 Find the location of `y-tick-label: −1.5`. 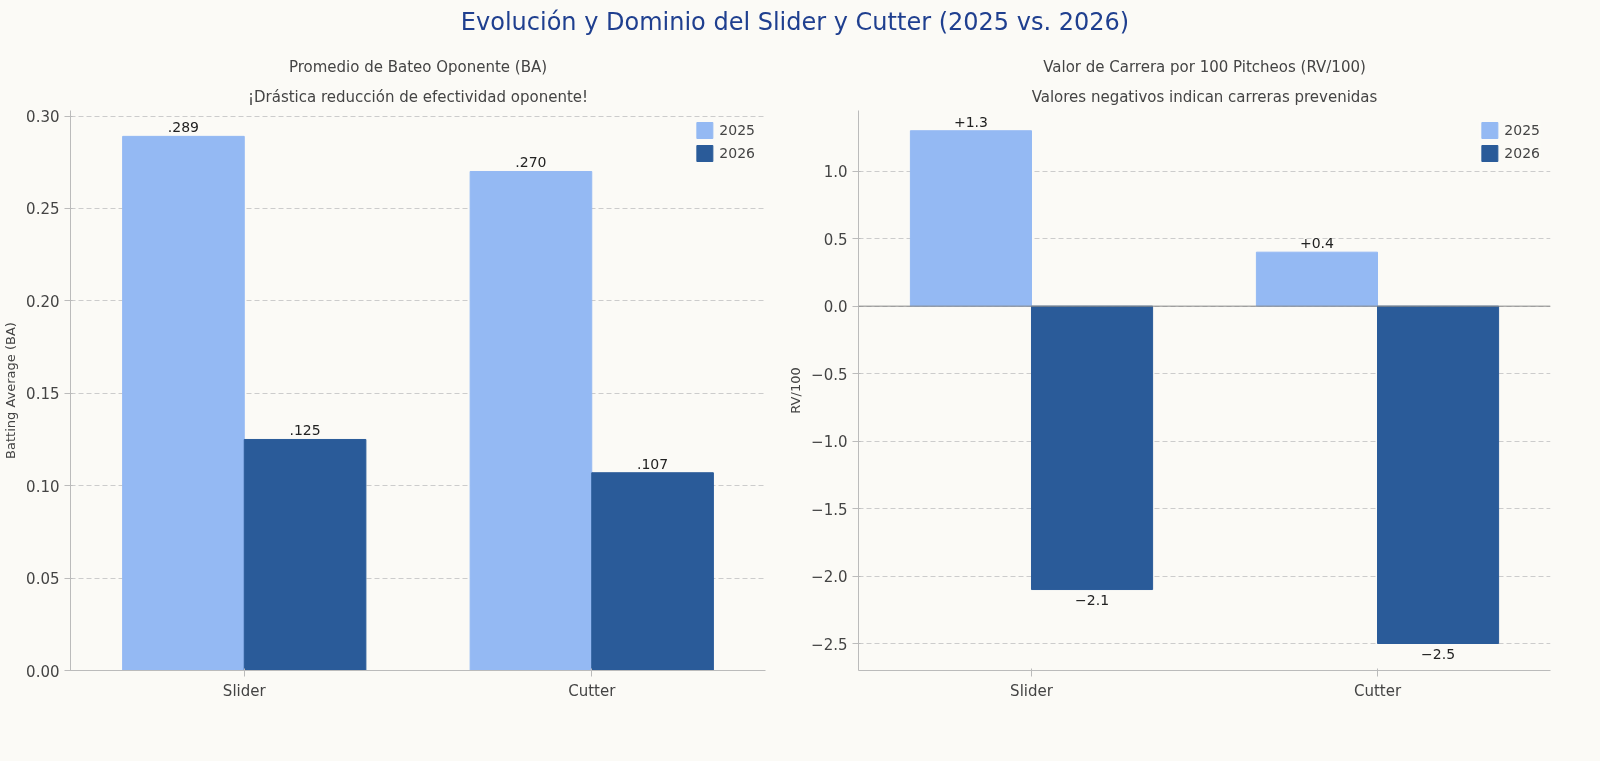

y-tick-label: −1.5 is located at coordinates (829, 509).